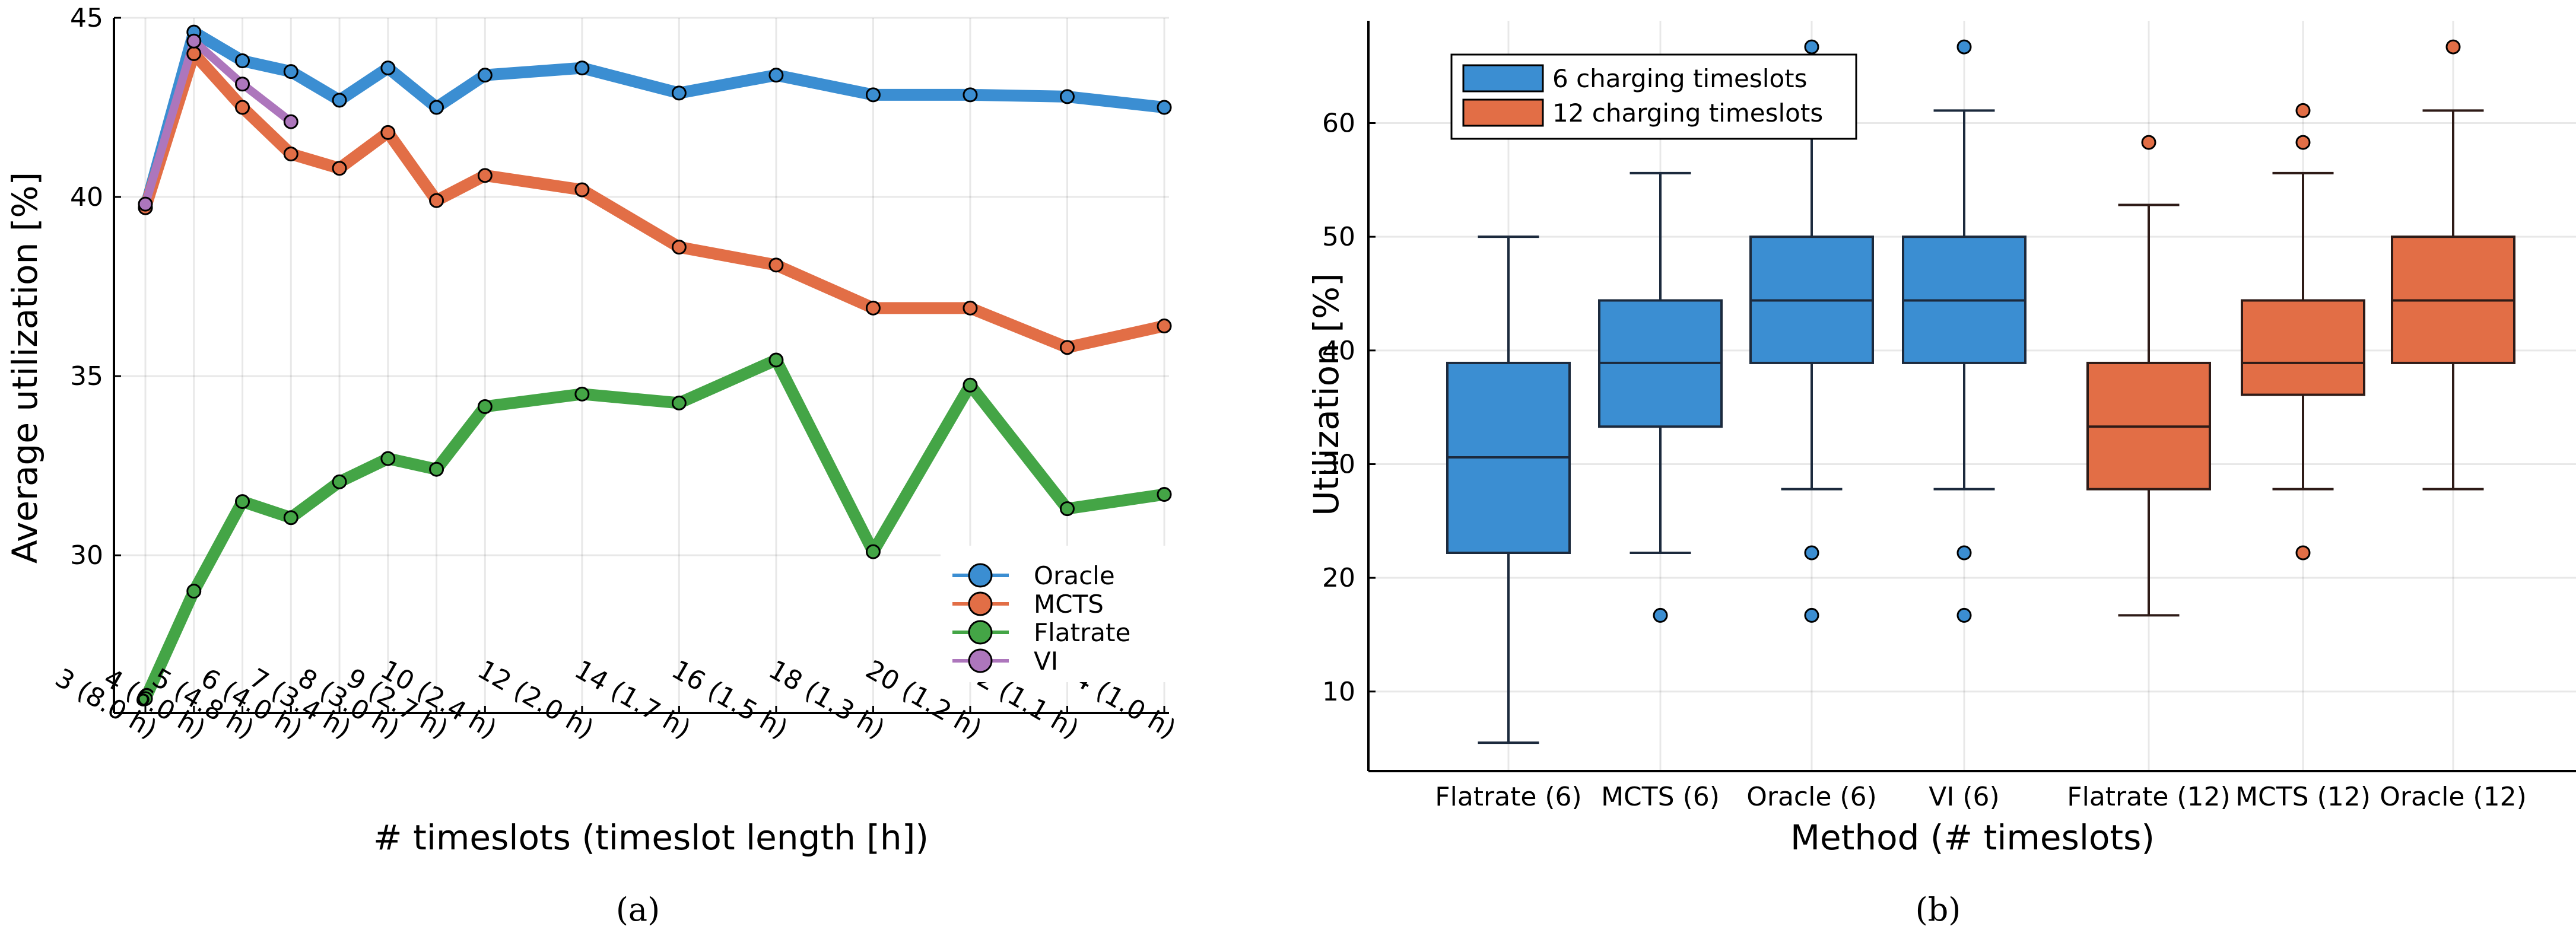 This screenshot has width=2576, height=936. What do you see at coordinates (1503, 112) in the screenshot?
I see `legend-swatch-12-charging-timeslots` at bounding box center [1503, 112].